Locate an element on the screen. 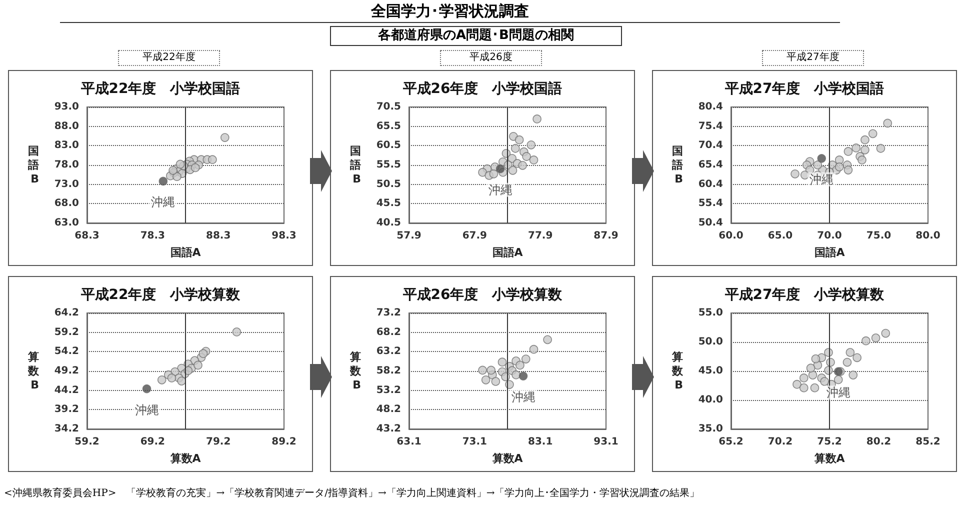 Image resolution: width=971 pixels, height=516 pixels. x-tick-label: 87.9 is located at coordinates (606, 236).